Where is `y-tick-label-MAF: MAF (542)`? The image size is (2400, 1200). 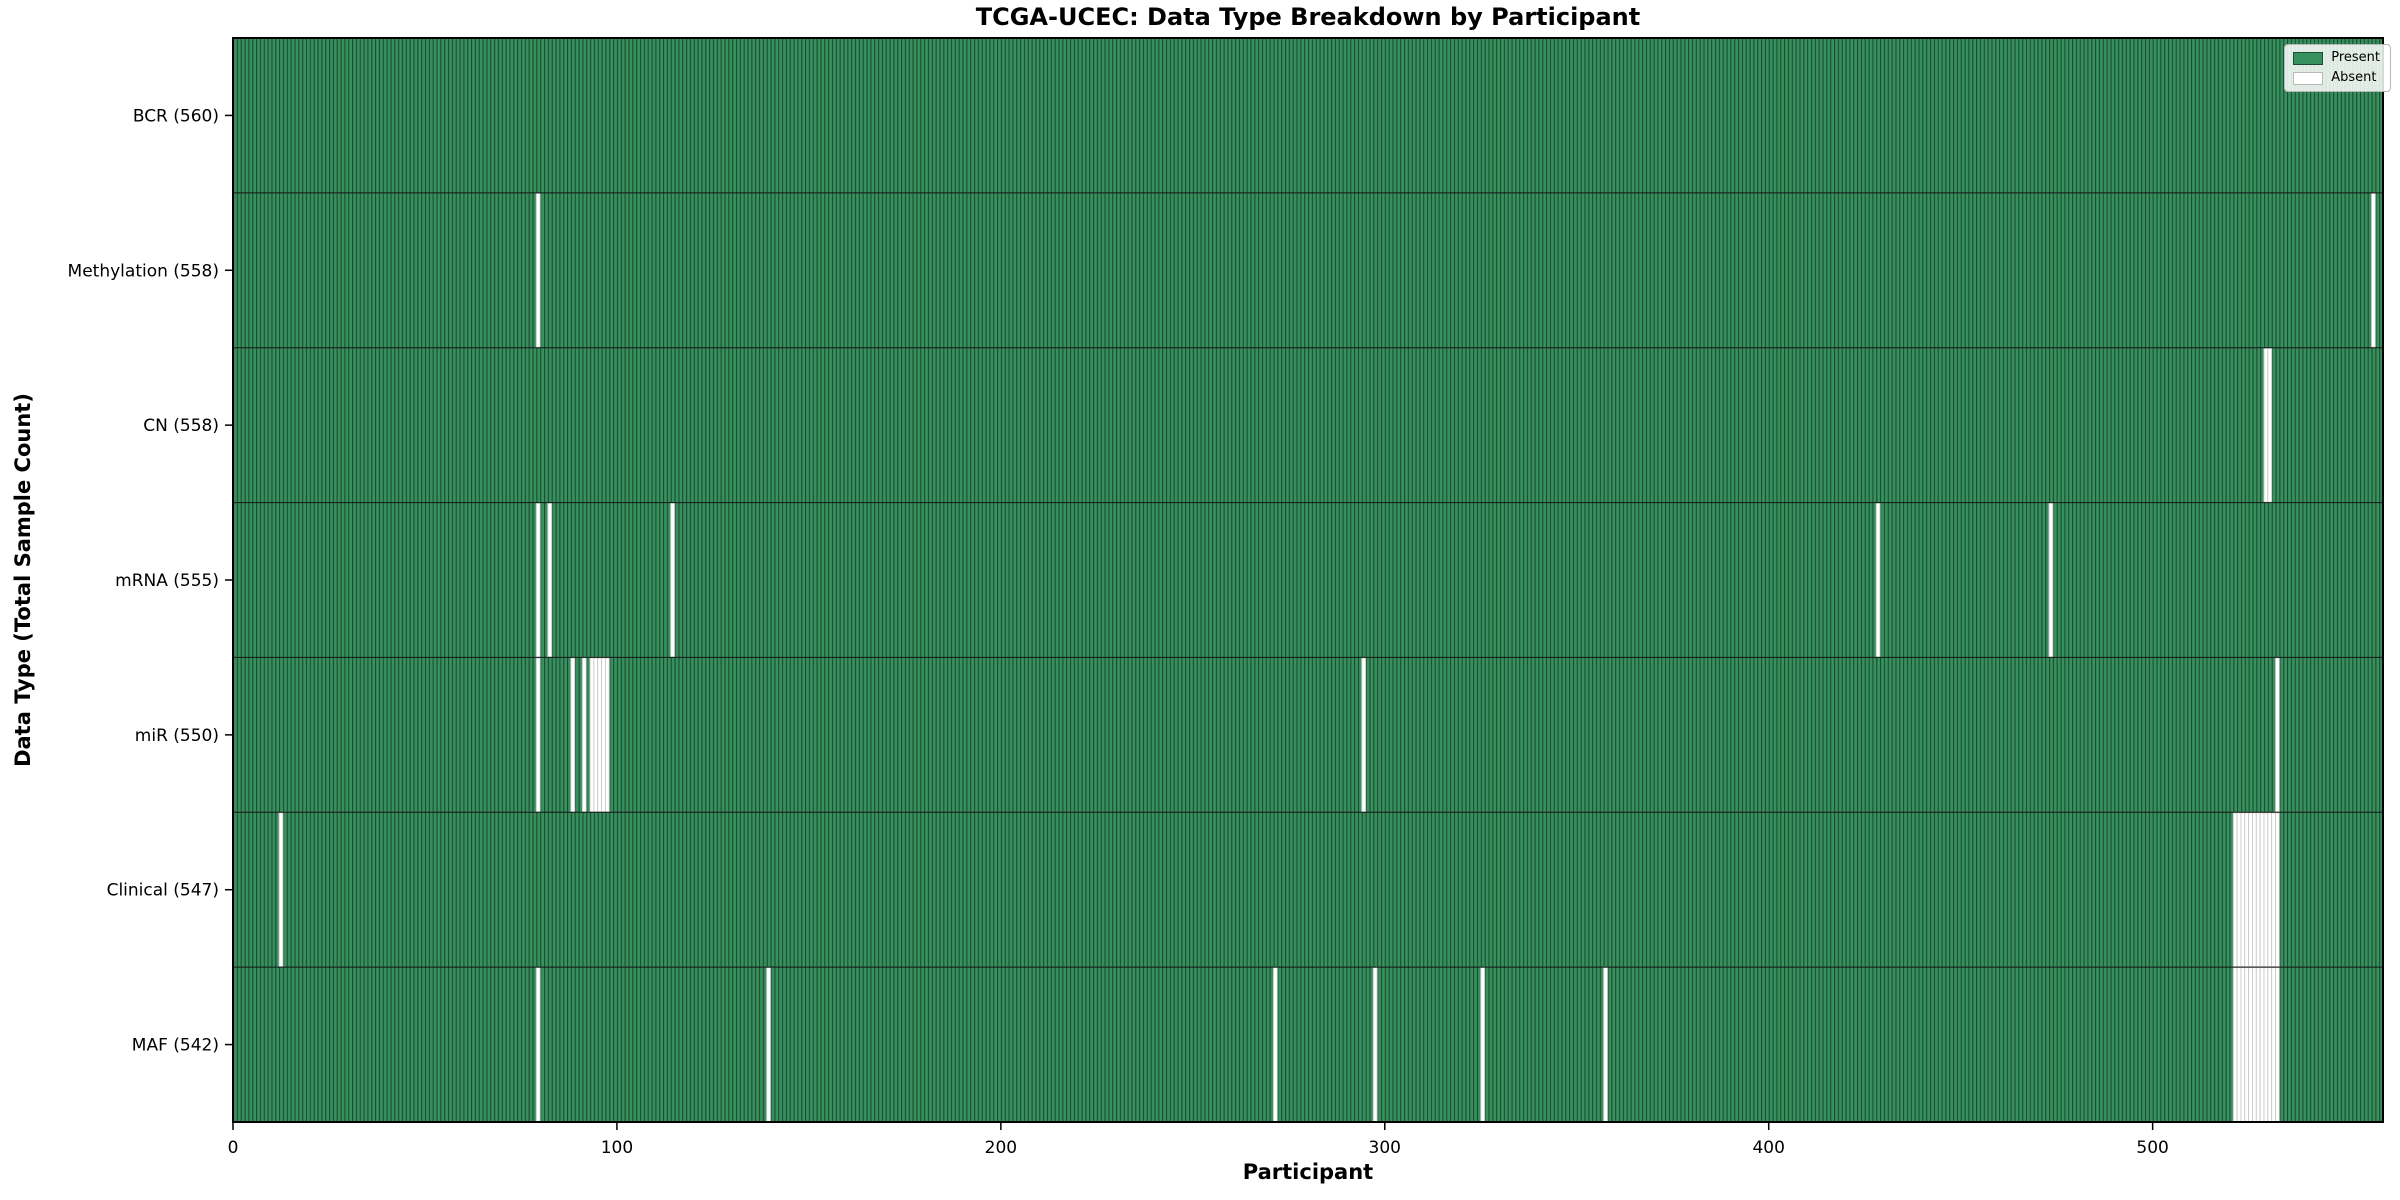 y-tick-label-MAF: MAF (542) is located at coordinates (175, 1046).